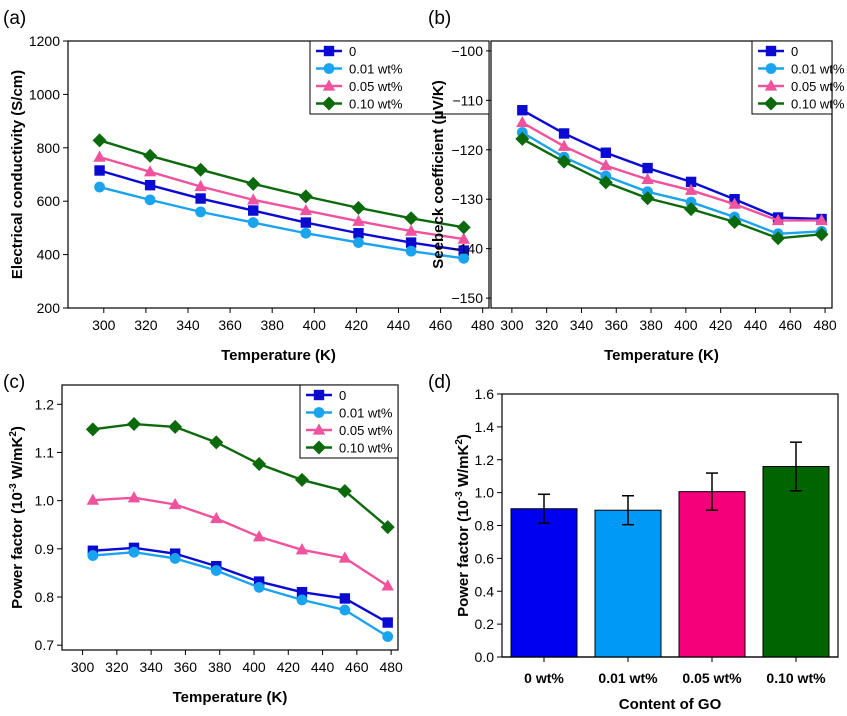  Describe the element at coordinates (45, 645) in the screenshot. I see `y-tick-label: 0.7` at that location.